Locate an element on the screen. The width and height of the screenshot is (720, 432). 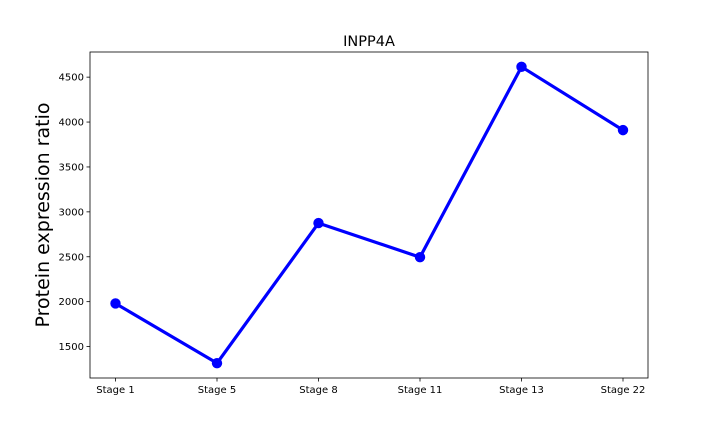
x-tick-label: Stage 13 is located at coordinates (521, 390).